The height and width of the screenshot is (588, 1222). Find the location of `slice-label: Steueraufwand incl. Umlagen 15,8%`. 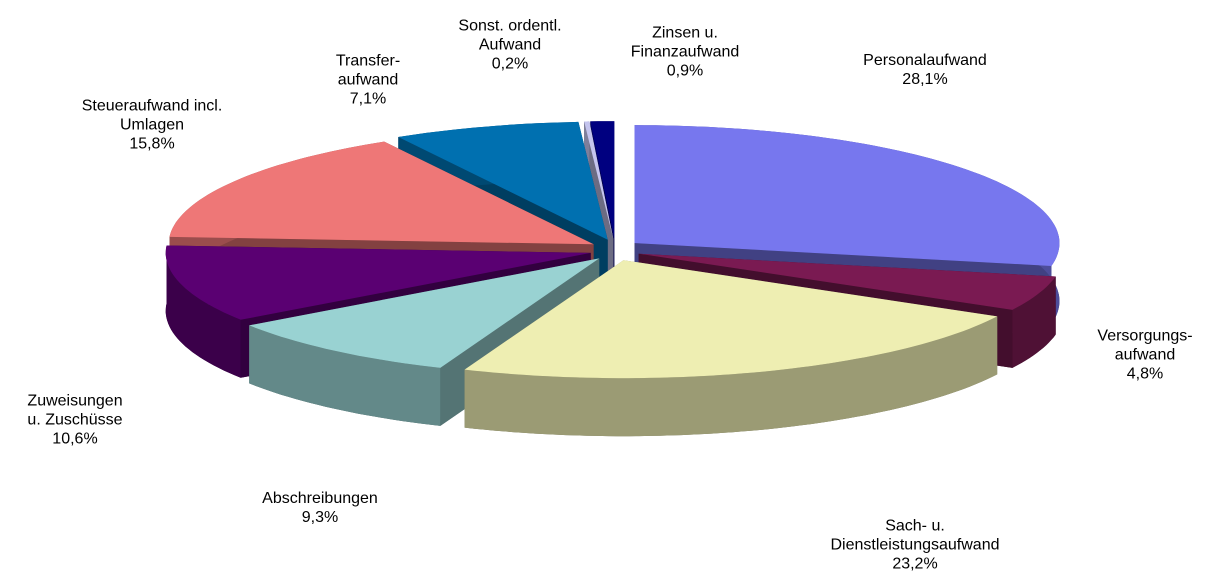

slice-label: Steueraufwand incl. Umlagen 15,8% is located at coordinates (152, 125).